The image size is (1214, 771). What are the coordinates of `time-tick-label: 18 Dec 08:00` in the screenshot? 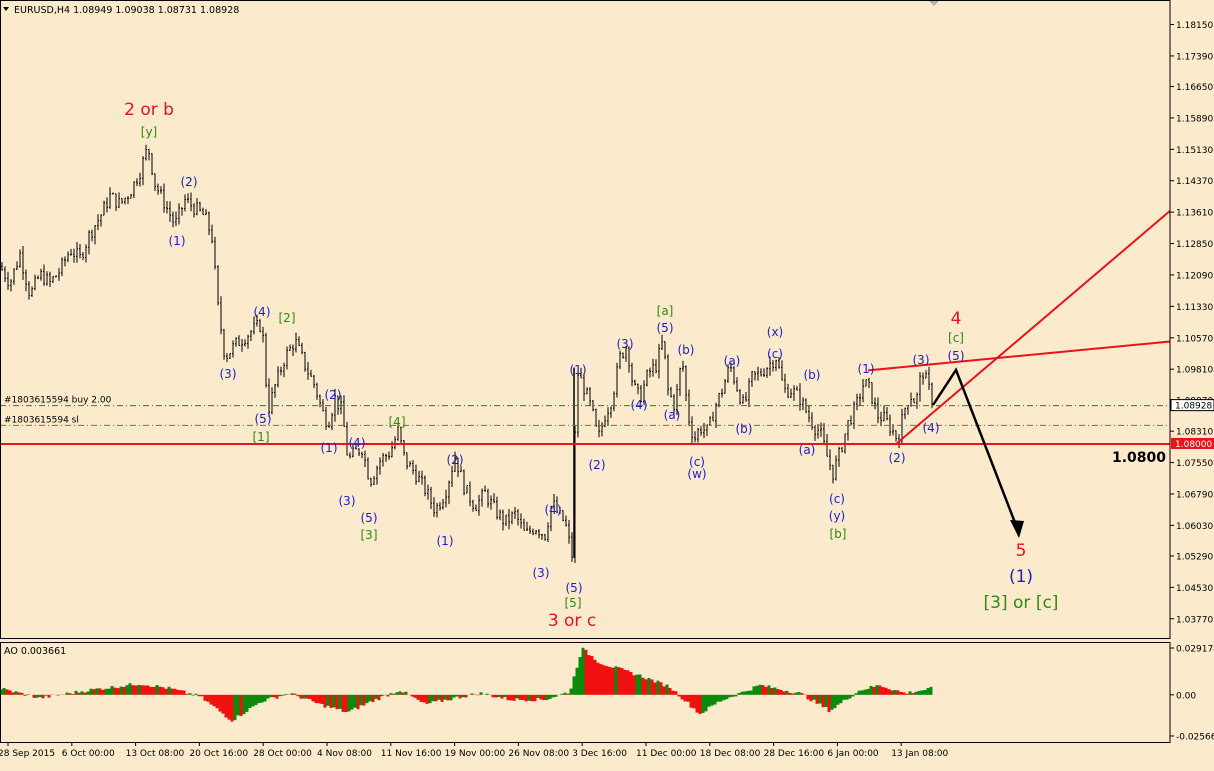 It's located at (730, 754).